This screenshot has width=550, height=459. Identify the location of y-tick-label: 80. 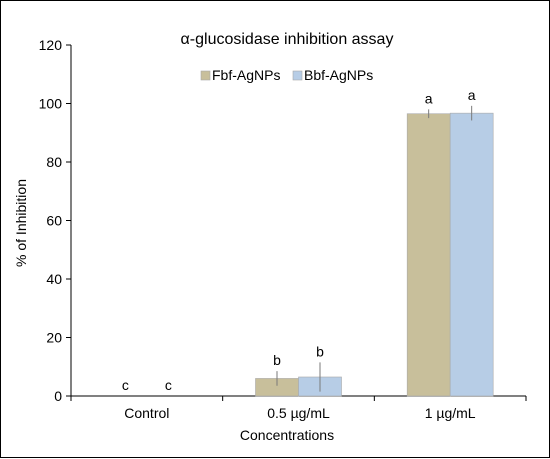
(54, 162).